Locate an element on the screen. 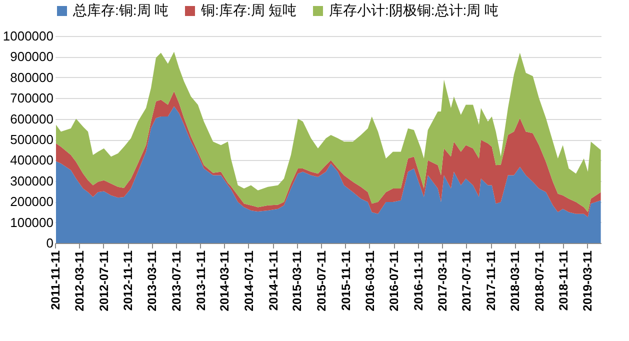  x-tick-label: 2013-03-11 is located at coordinates (152, 281).